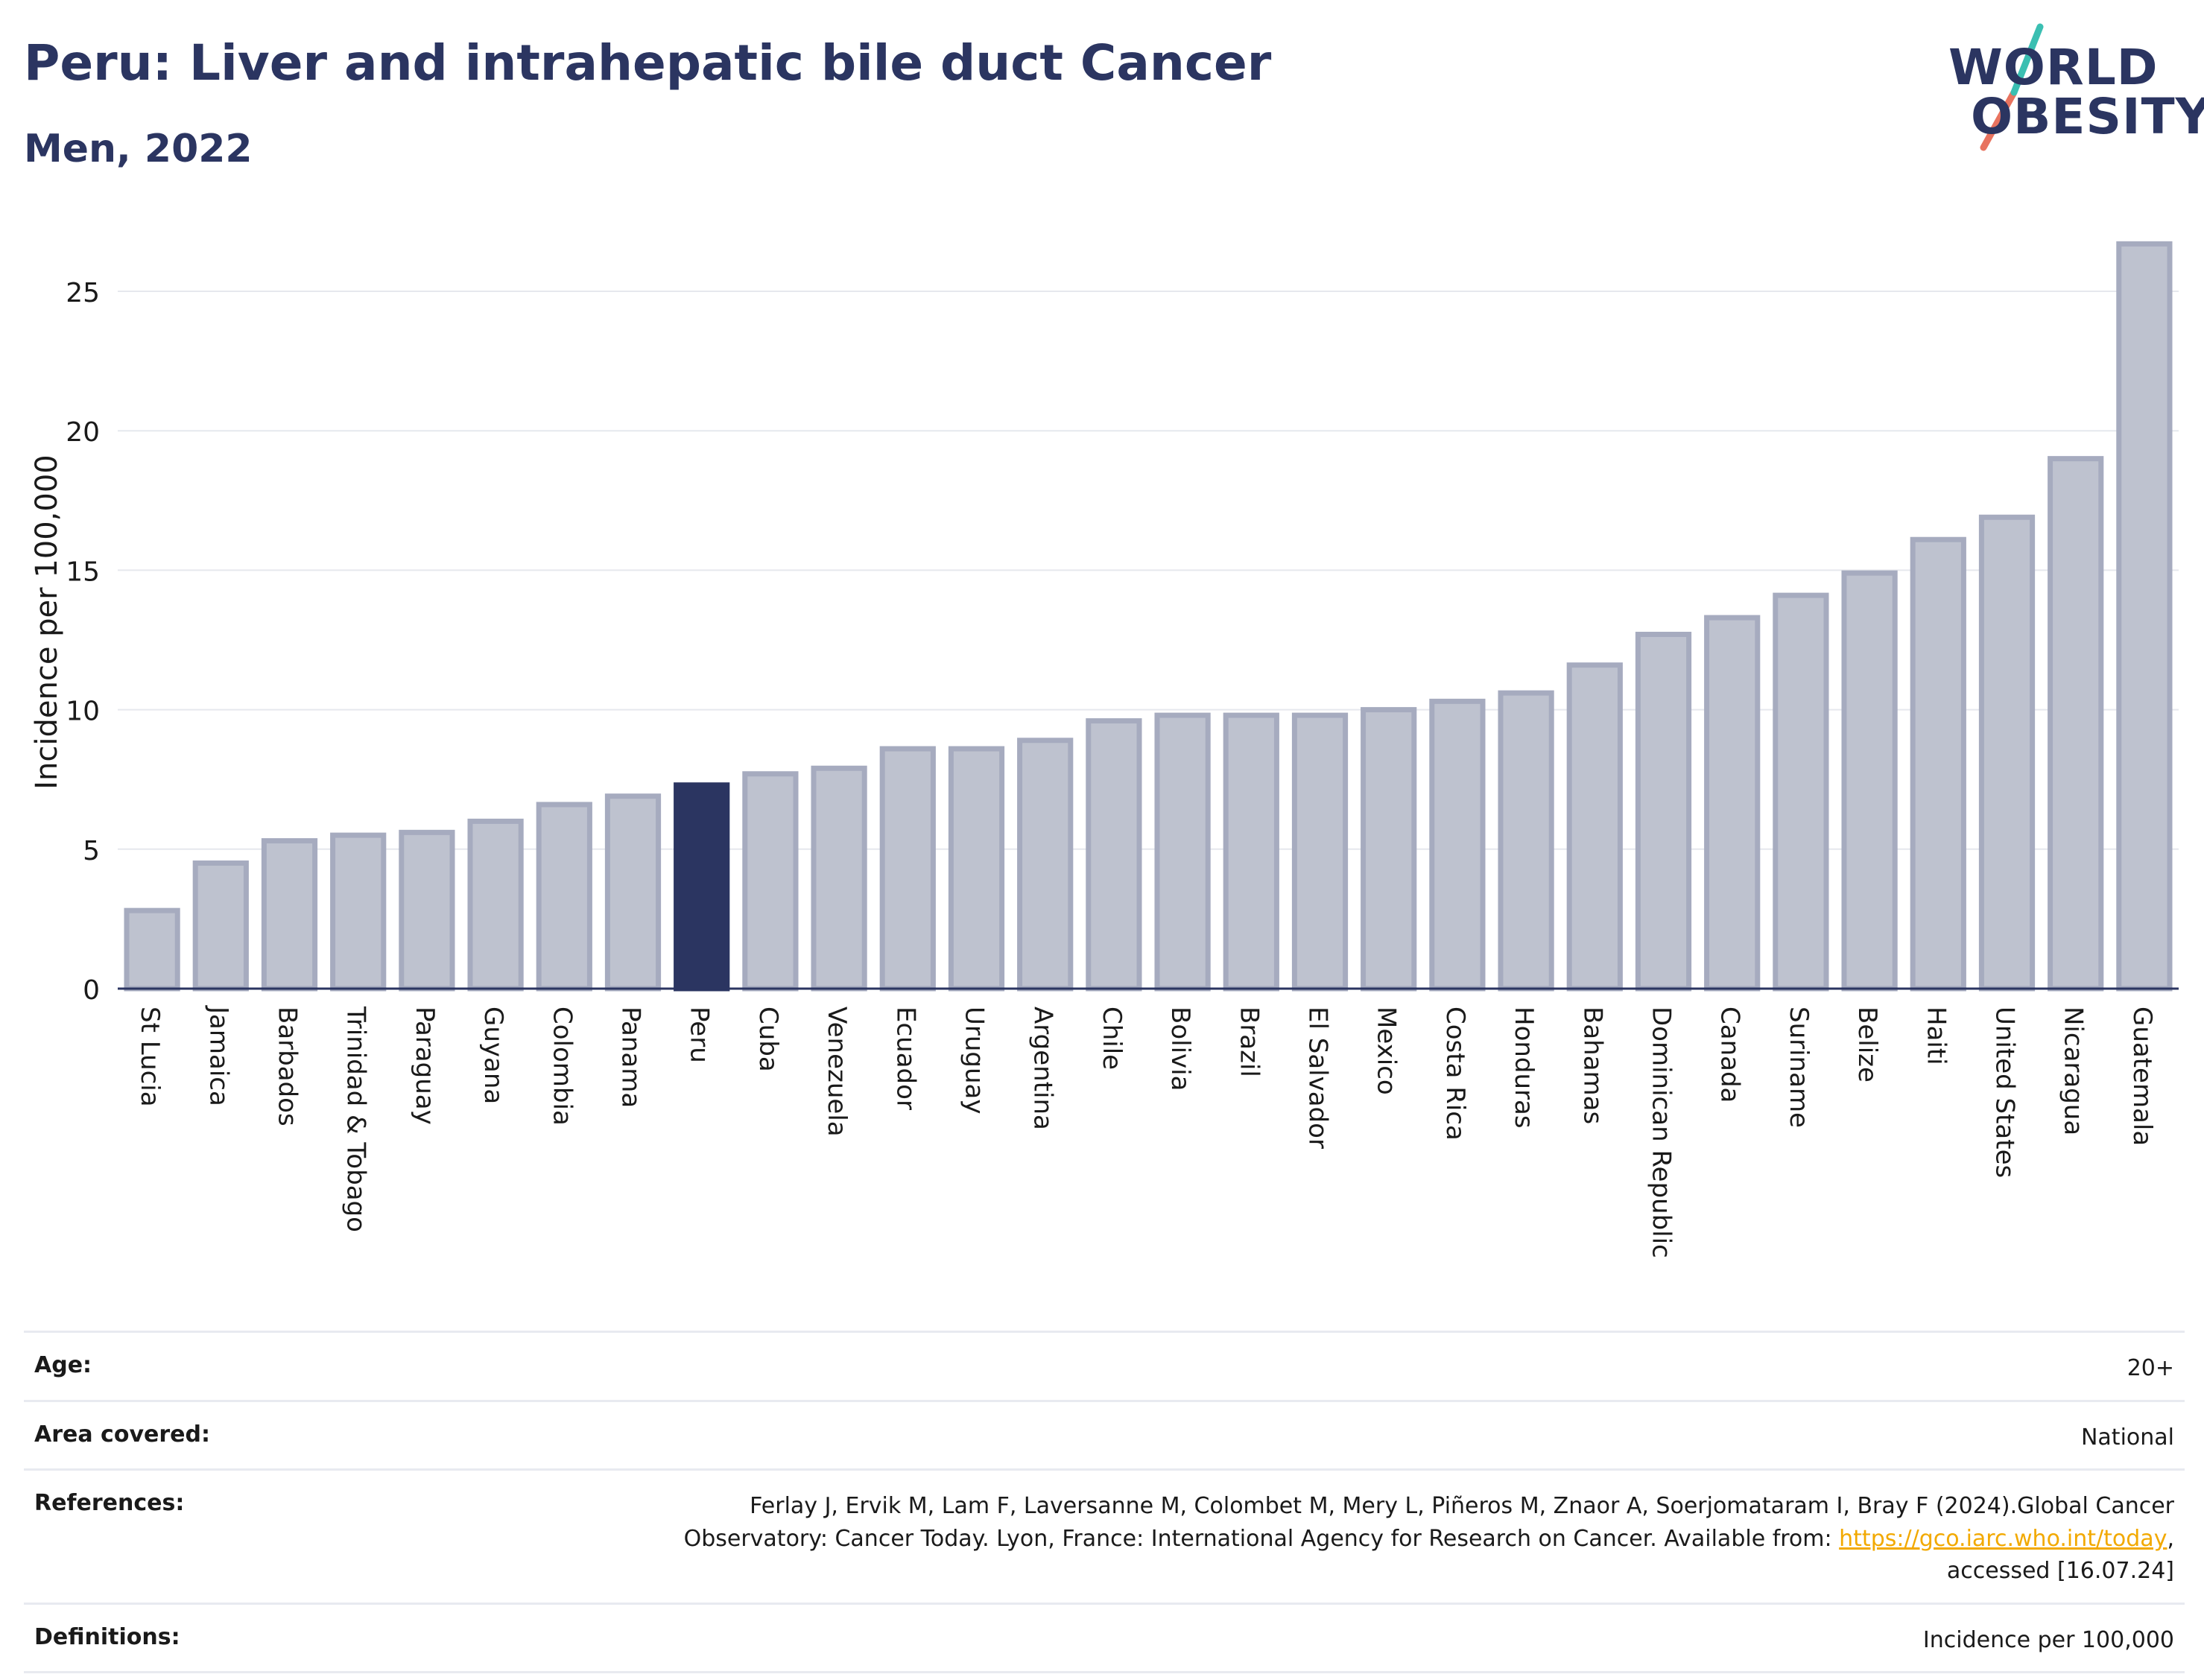 The height and width of the screenshot is (1680, 2204). What do you see at coordinates (150, 1057) in the screenshot?
I see `x-tick-label: St Lucia` at bounding box center [150, 1057].